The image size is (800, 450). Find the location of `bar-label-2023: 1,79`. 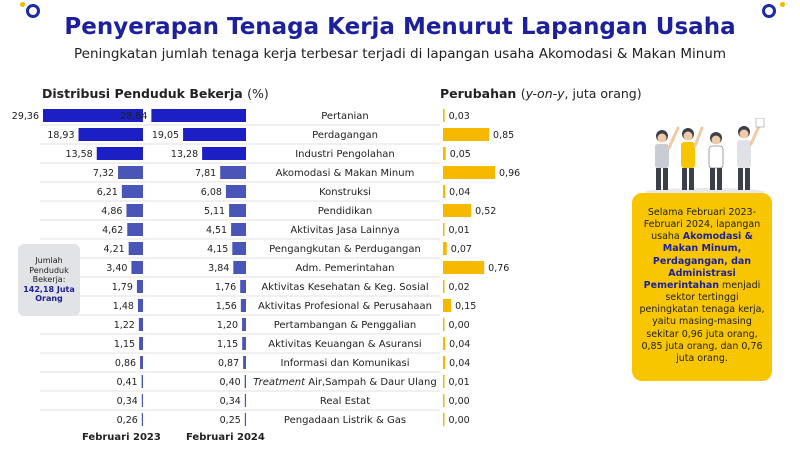

bar-label-2023: 1,79 is located at coordinates (122, 287).